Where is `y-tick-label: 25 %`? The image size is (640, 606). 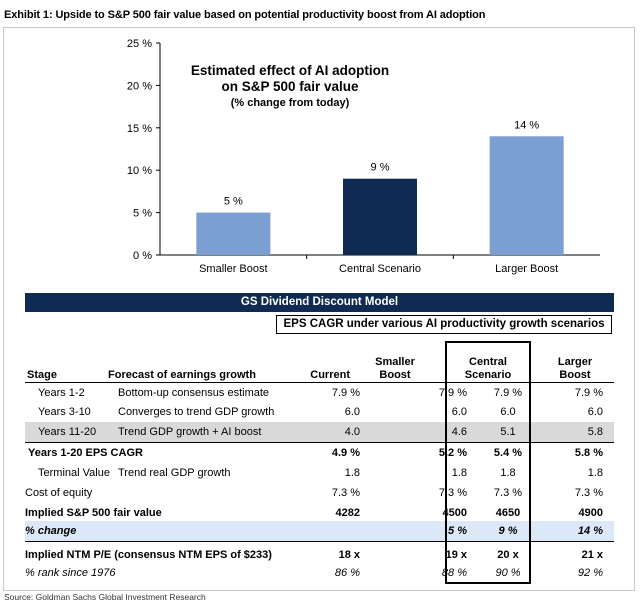 y-tick-label: 25 % is located at coordinates (139, 44).